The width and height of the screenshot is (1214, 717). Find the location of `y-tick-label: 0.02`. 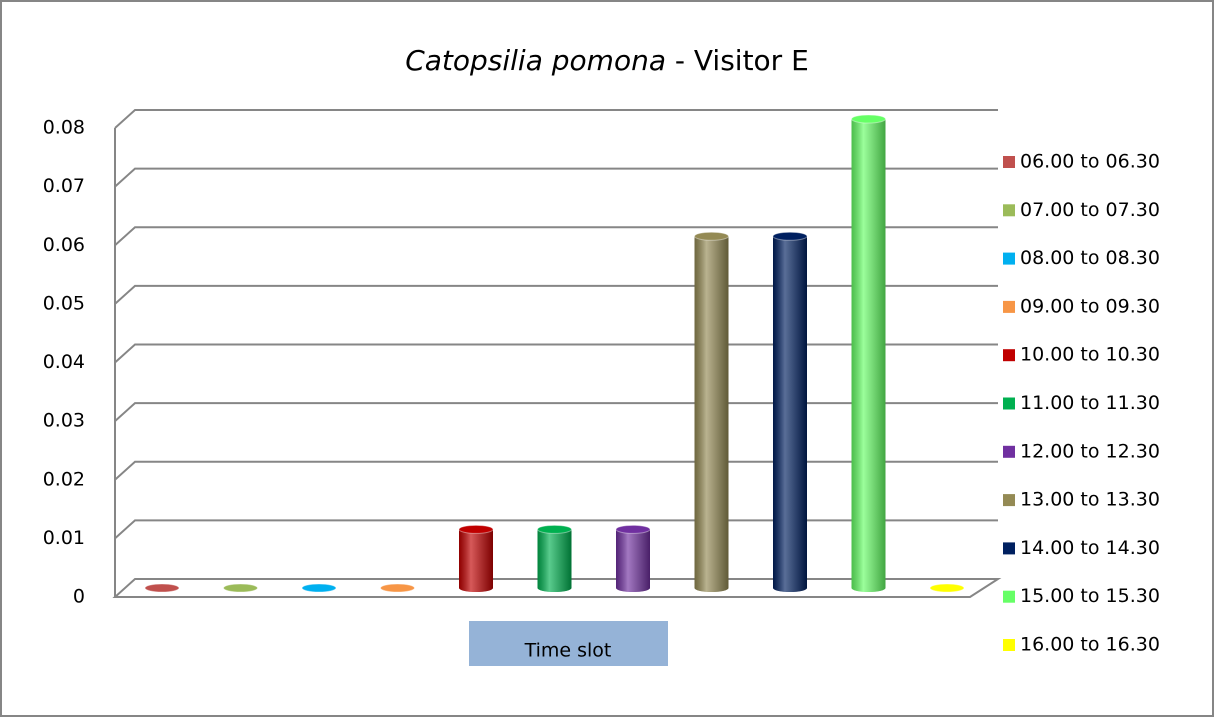

y-tick-label: 0.02 is located at coordinates (64, 479).